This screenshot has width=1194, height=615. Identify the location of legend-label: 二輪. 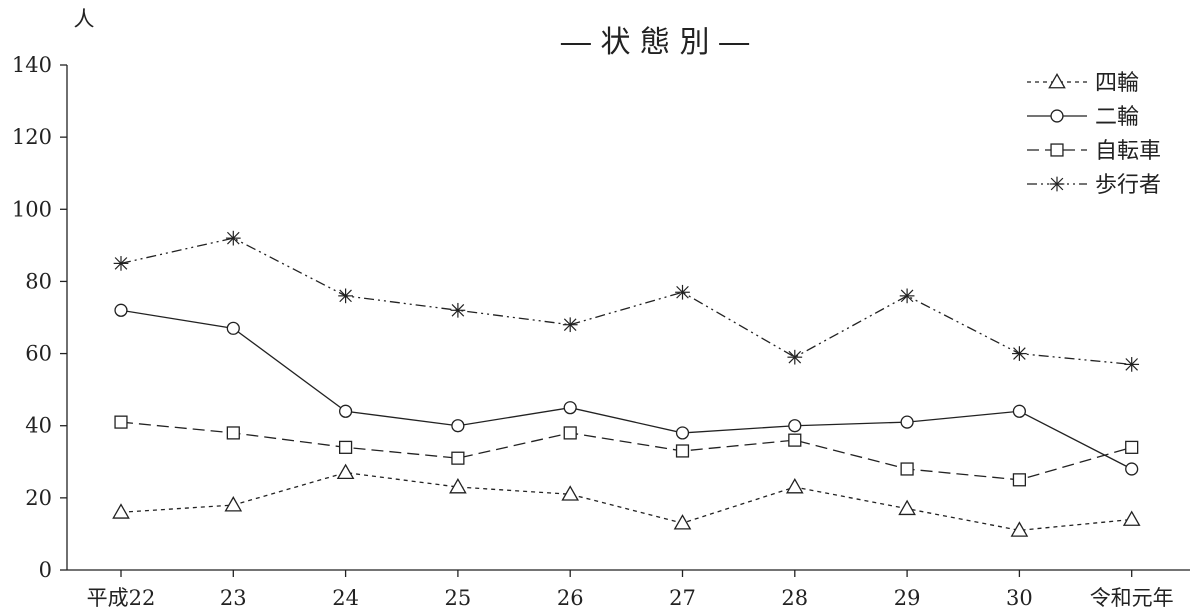
(1117, 117).